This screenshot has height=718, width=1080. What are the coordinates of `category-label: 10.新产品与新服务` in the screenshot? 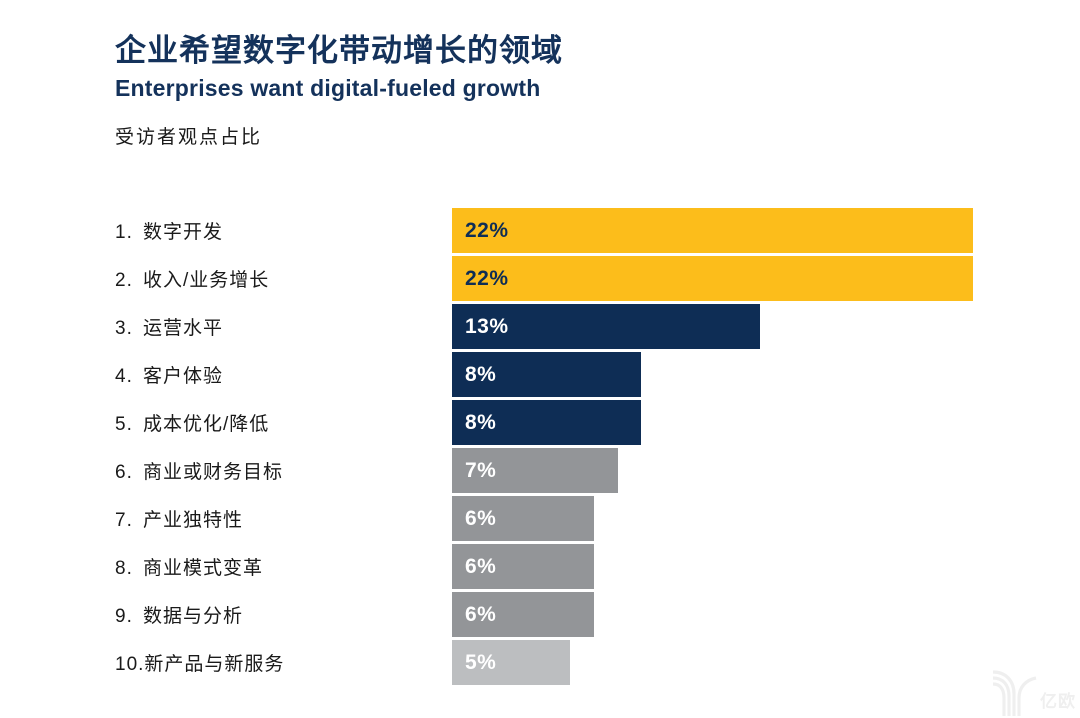 It's located at (283, 662).